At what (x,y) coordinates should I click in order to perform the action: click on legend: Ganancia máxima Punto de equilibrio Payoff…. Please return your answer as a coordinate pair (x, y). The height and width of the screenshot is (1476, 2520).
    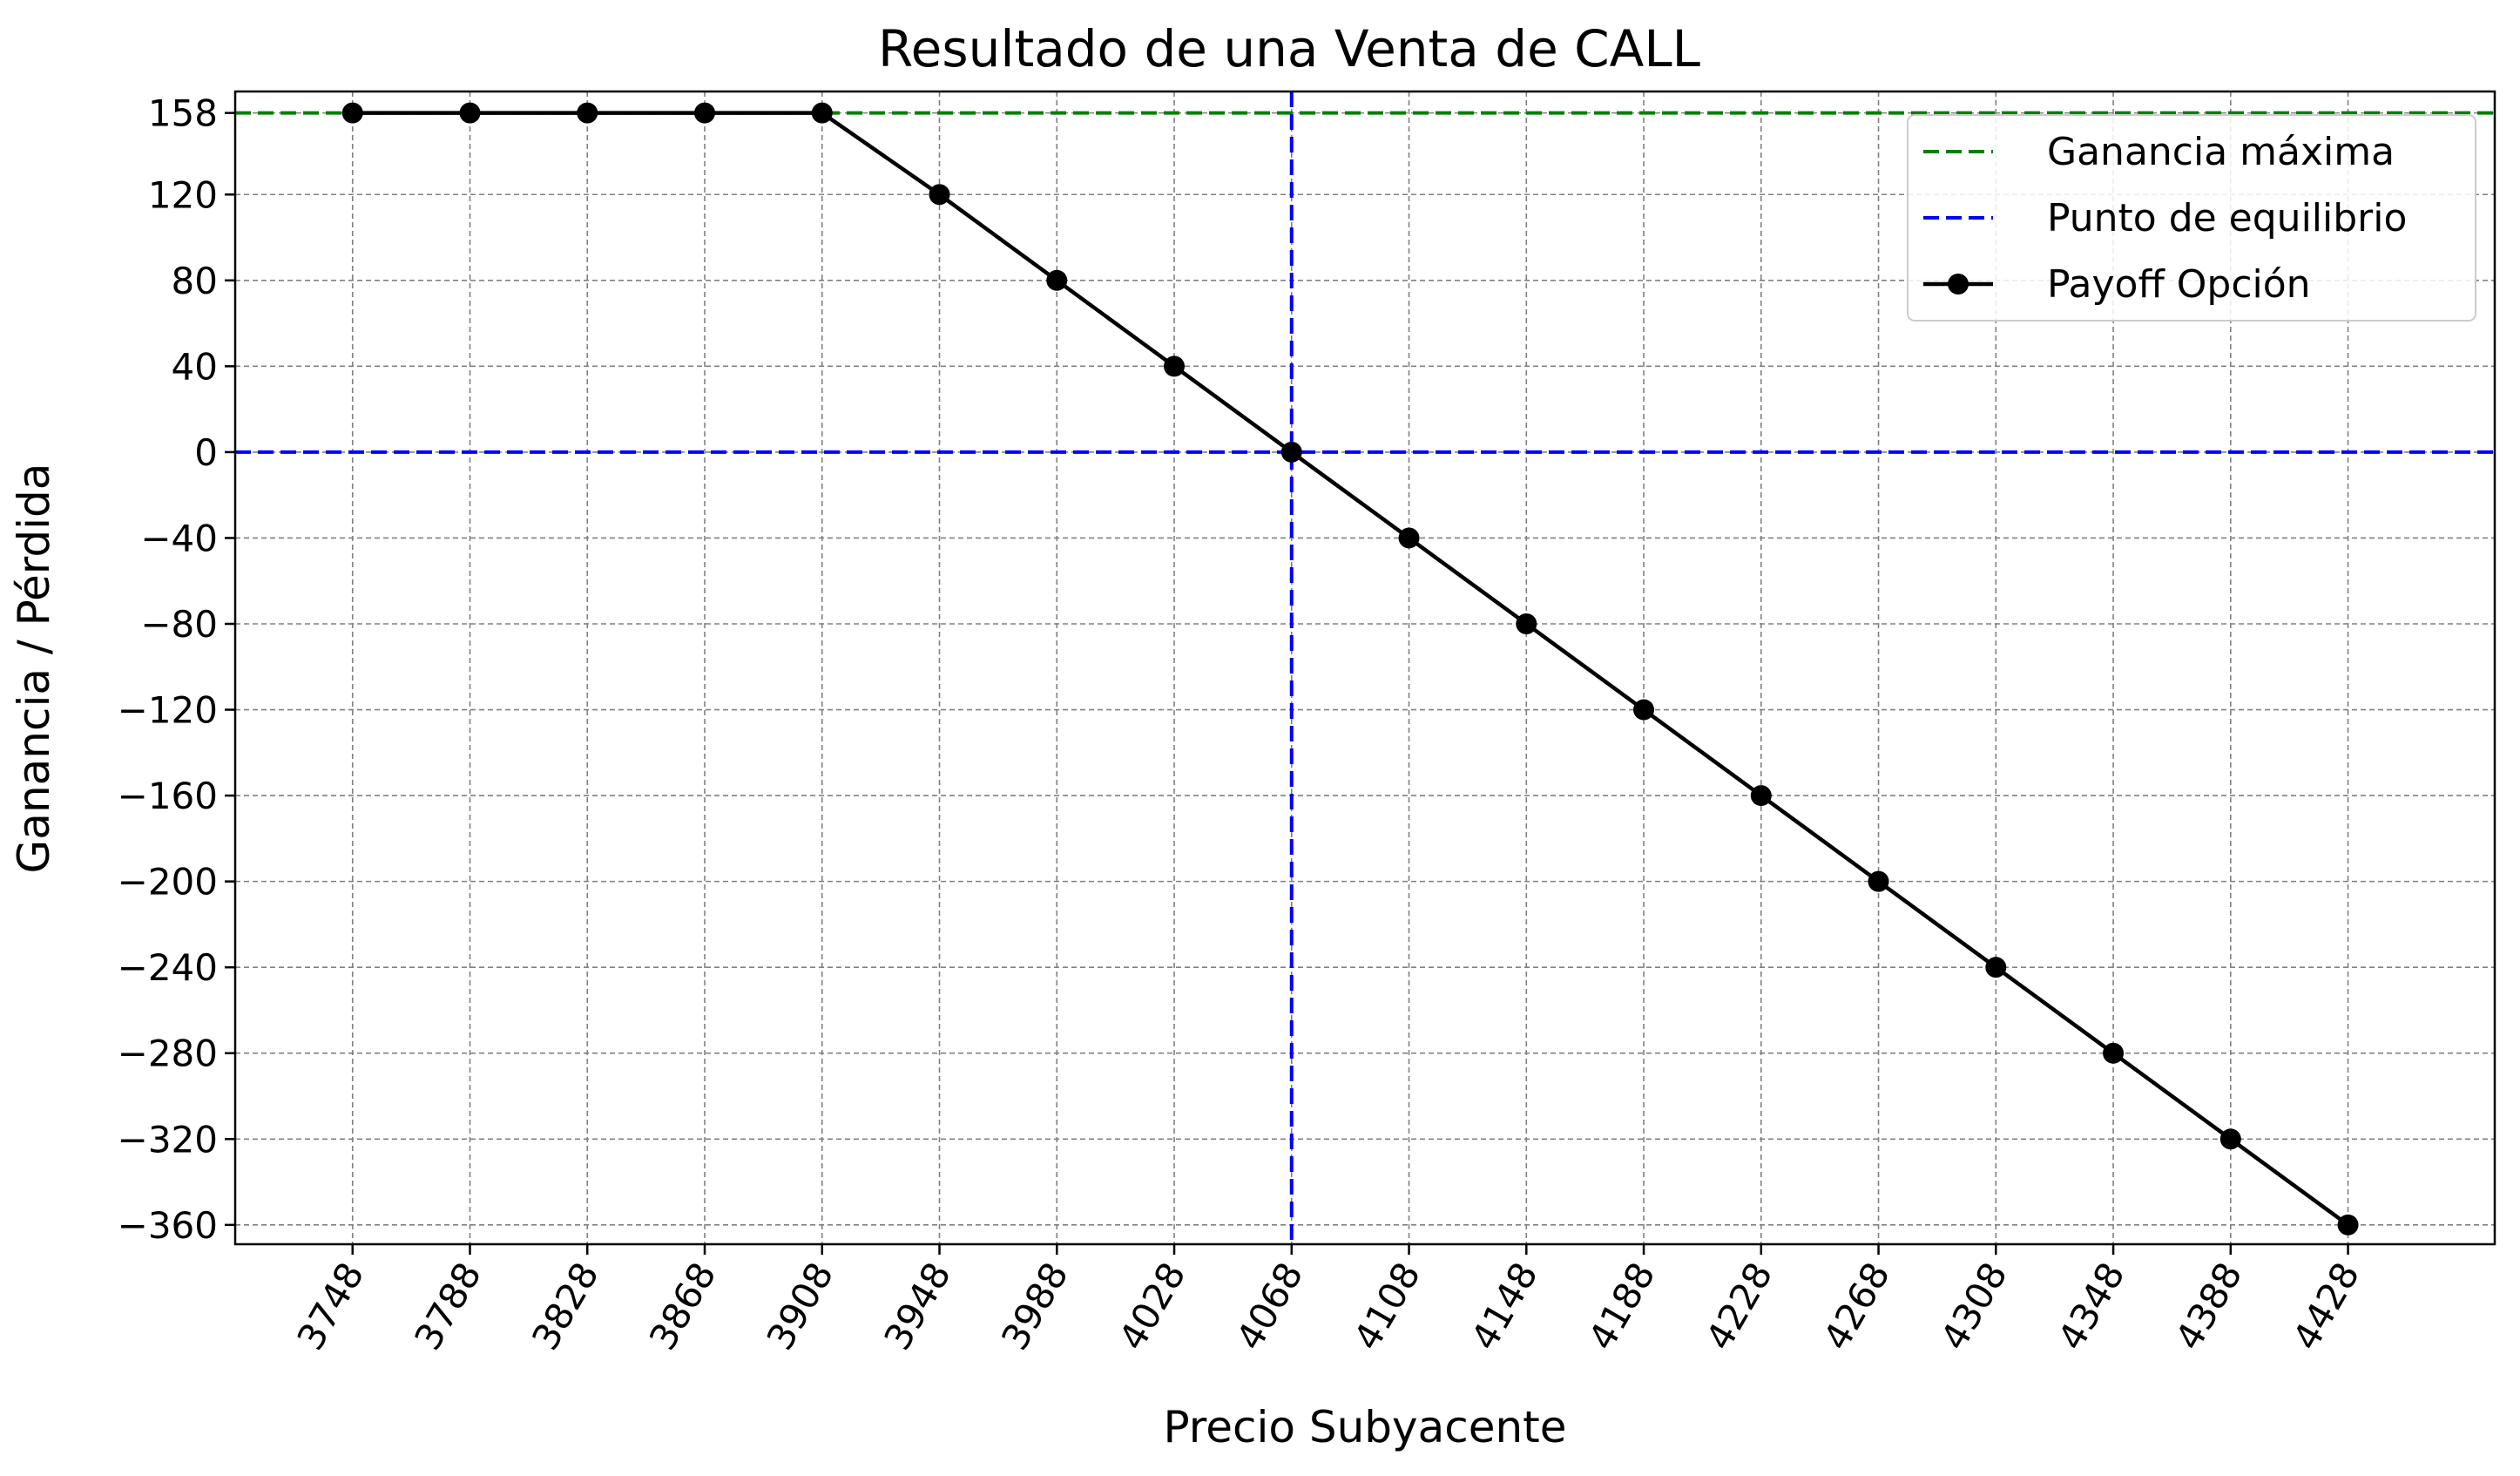
    Looking at the image, I should click on (2191, 218).